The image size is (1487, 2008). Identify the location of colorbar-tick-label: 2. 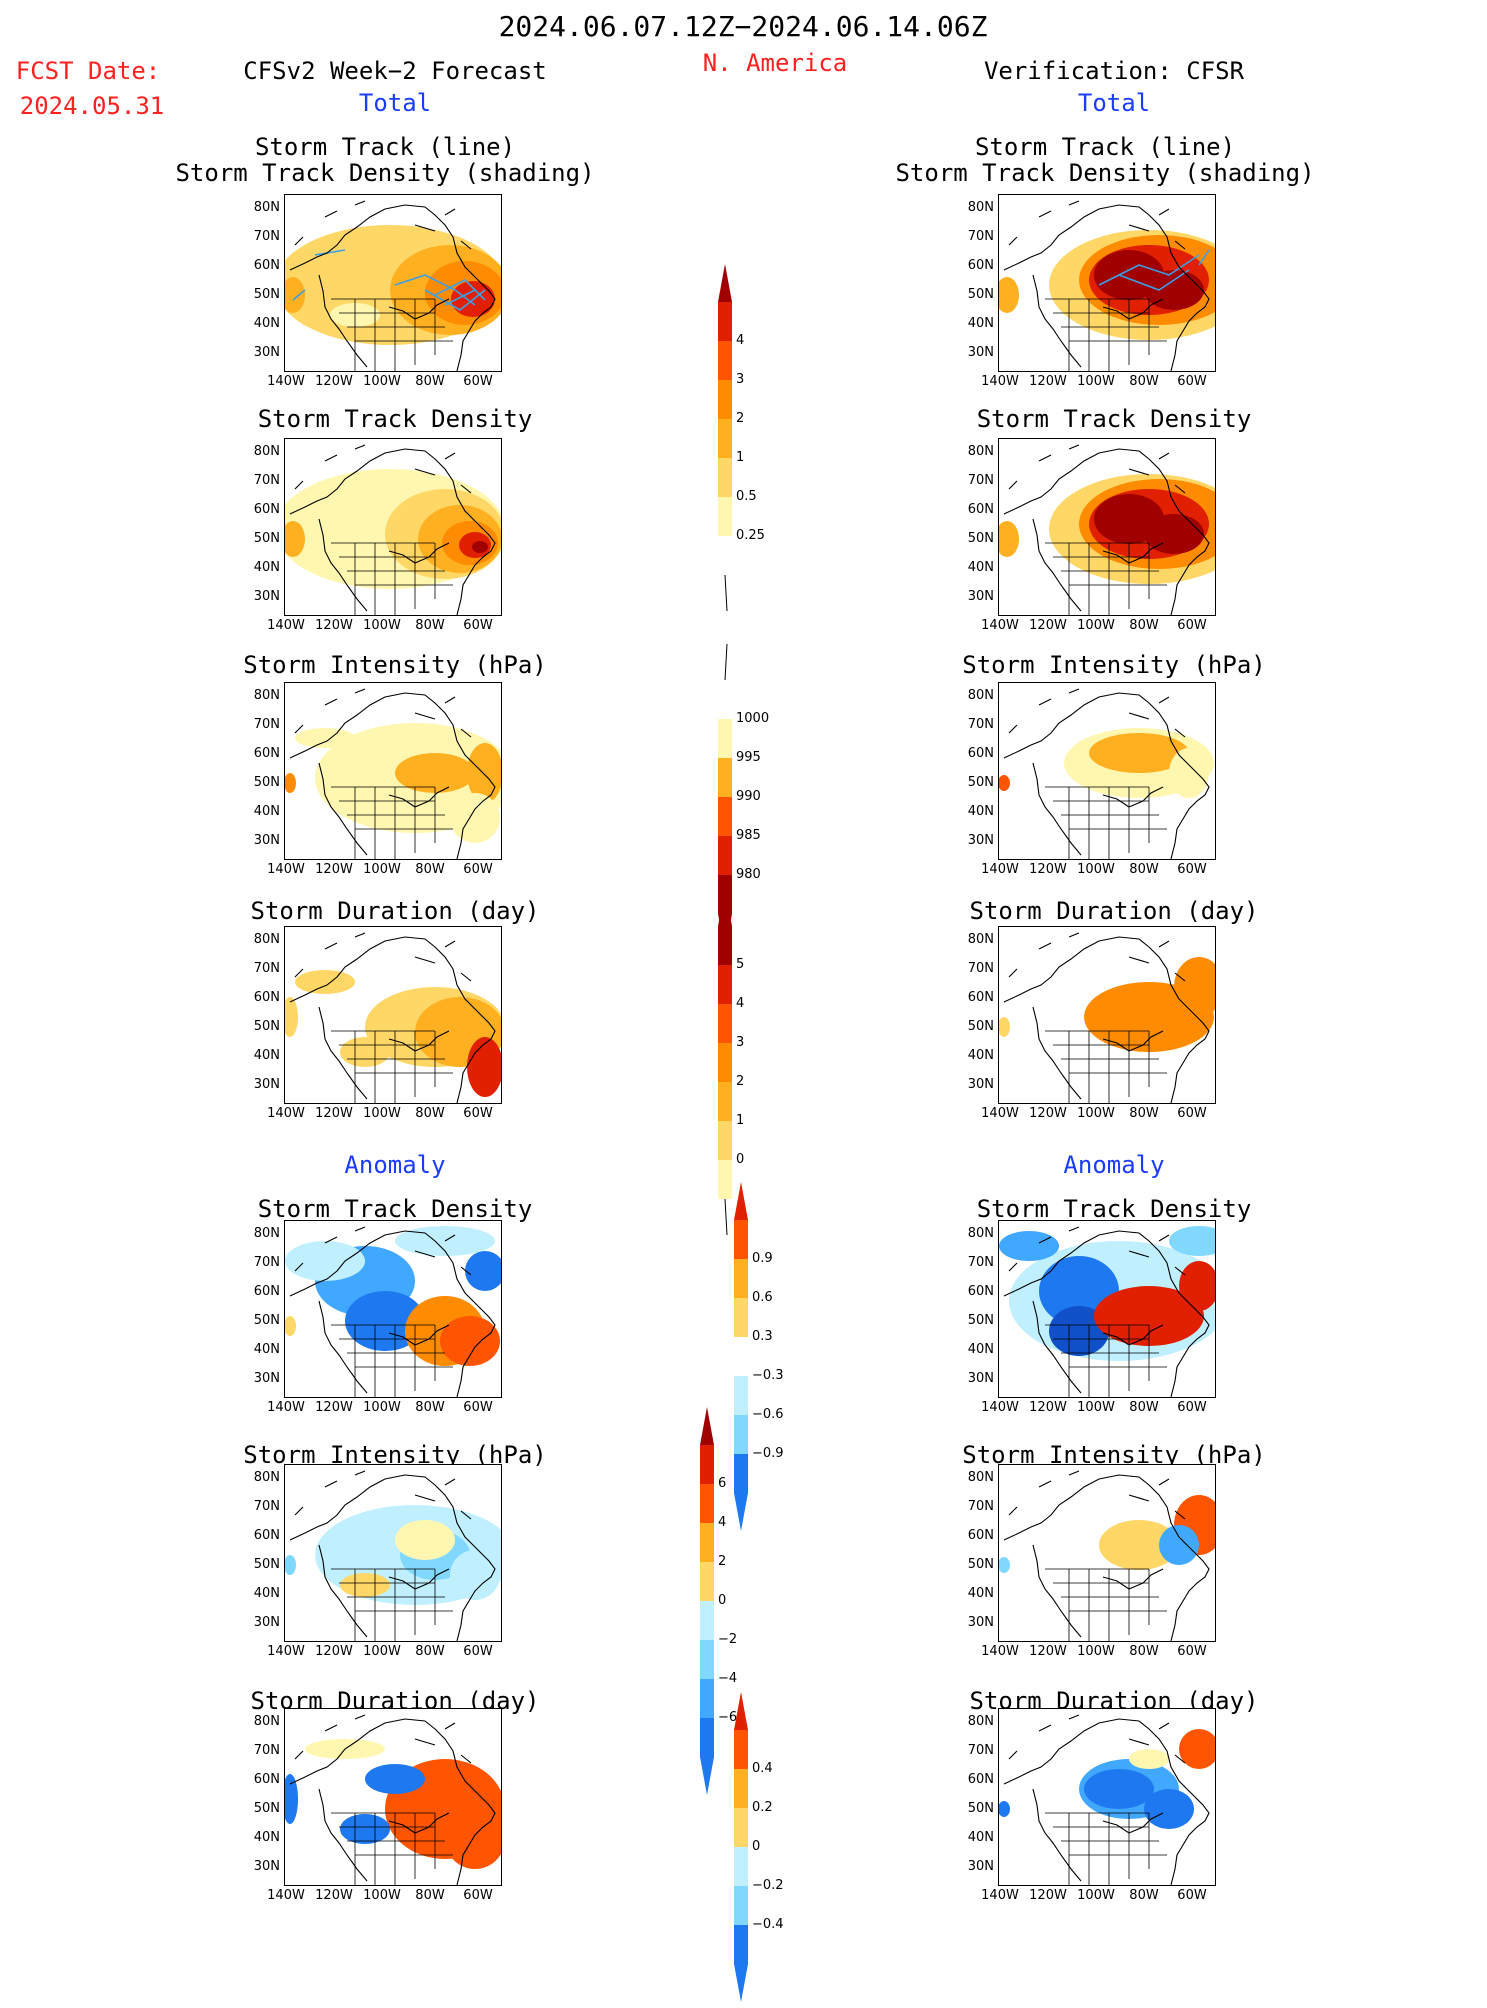
(740, 1081).